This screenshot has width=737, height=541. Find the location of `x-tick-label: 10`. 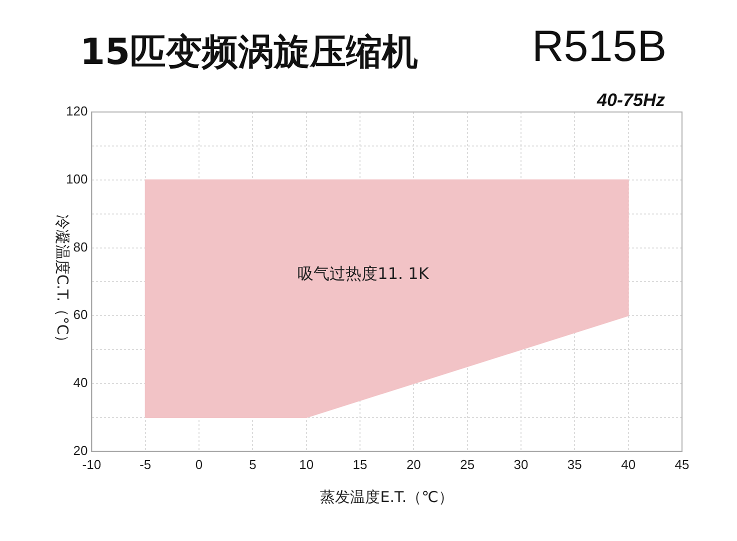

x-tick-label: 10 is located at coordinates (306, 464).